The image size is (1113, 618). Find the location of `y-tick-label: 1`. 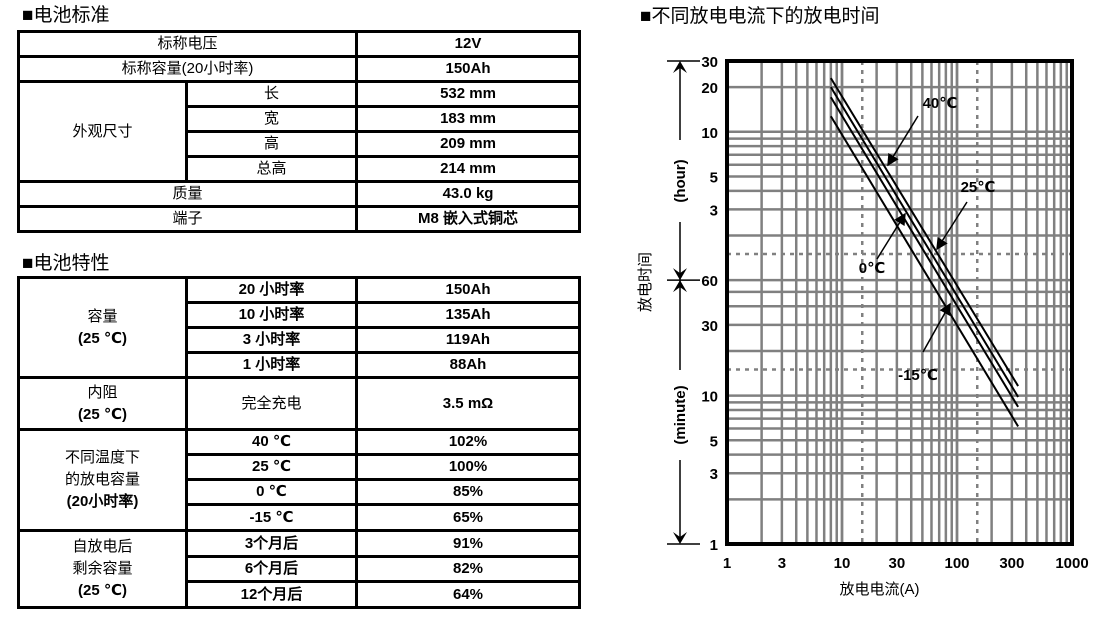

y-tick-label: 1 is located at coordinates (714, 545).